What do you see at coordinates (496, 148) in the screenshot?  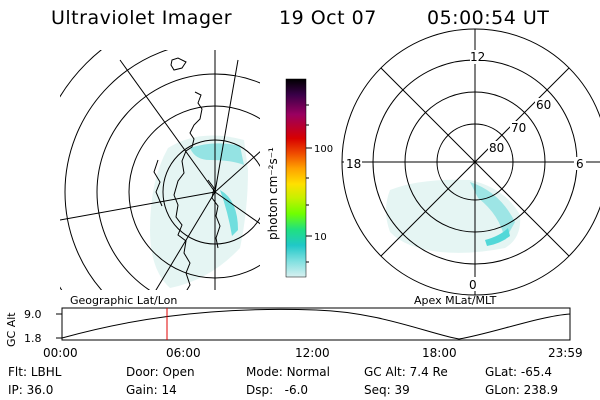 I see `lat-label-80: 80` at bounding box center [496, 148].